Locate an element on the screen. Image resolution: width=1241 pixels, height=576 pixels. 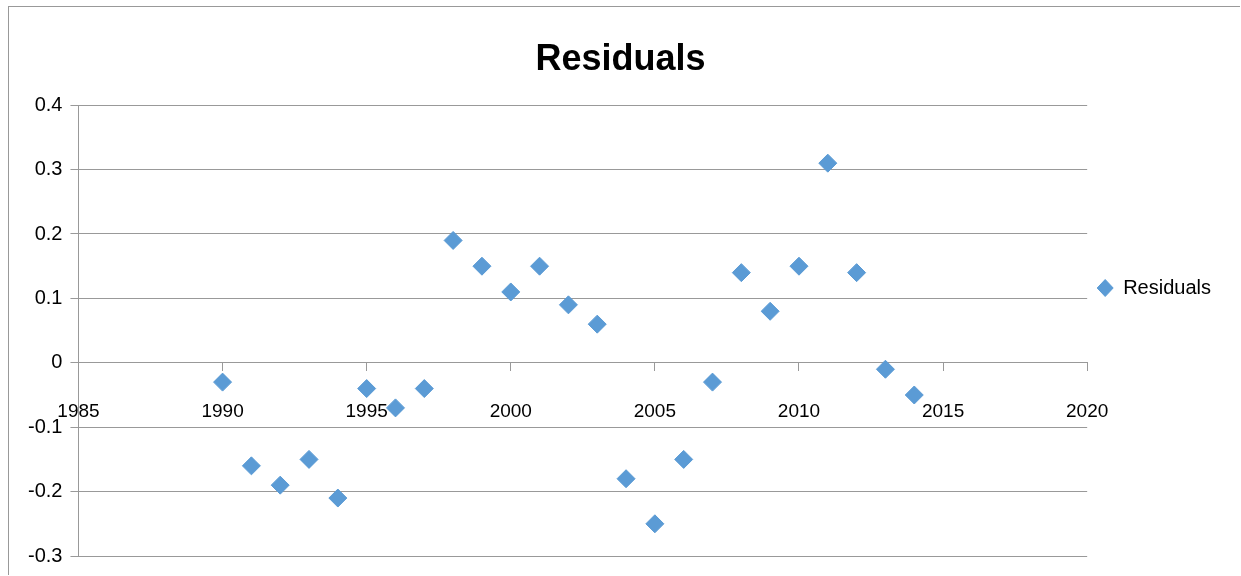
y-tick-label: 0.1 is located at coordinates (48, 296).